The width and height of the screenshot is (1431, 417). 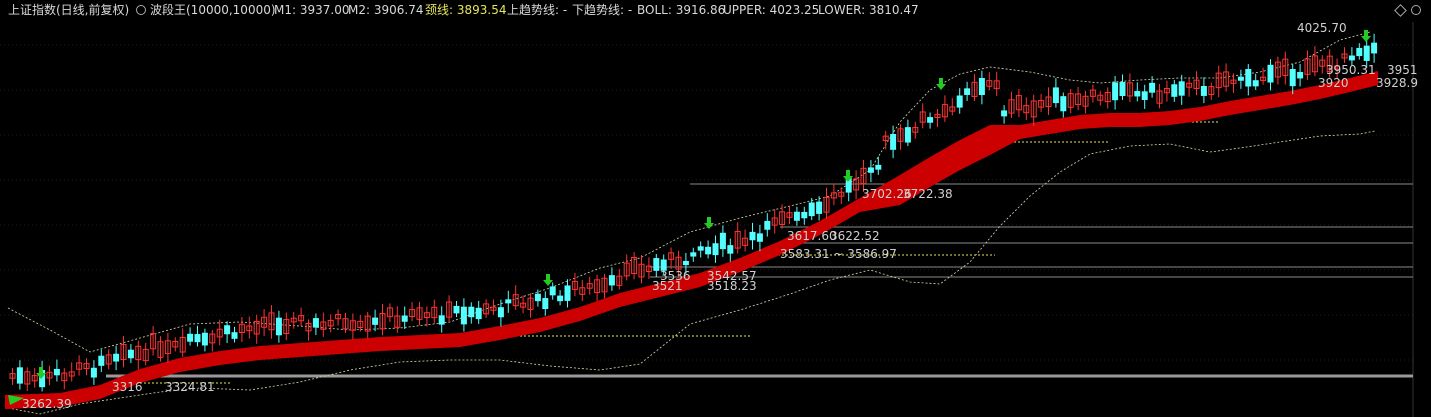 What do you see at coordinates (1416, 10) in the screenshot?
I see `close-icon` at bounding box center [1416, 10].